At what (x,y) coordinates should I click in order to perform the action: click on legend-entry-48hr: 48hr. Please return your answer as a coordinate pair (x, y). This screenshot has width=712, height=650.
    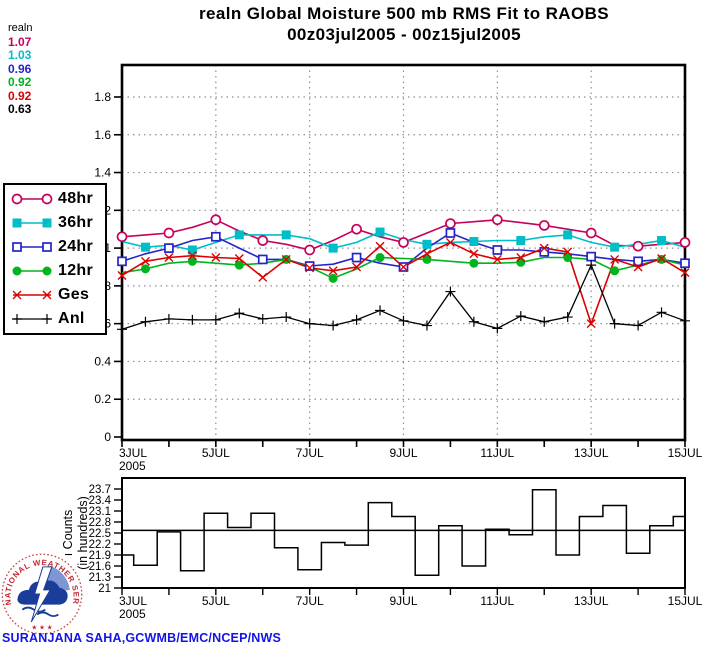
    Looking at the image, I should click on (57, 199).